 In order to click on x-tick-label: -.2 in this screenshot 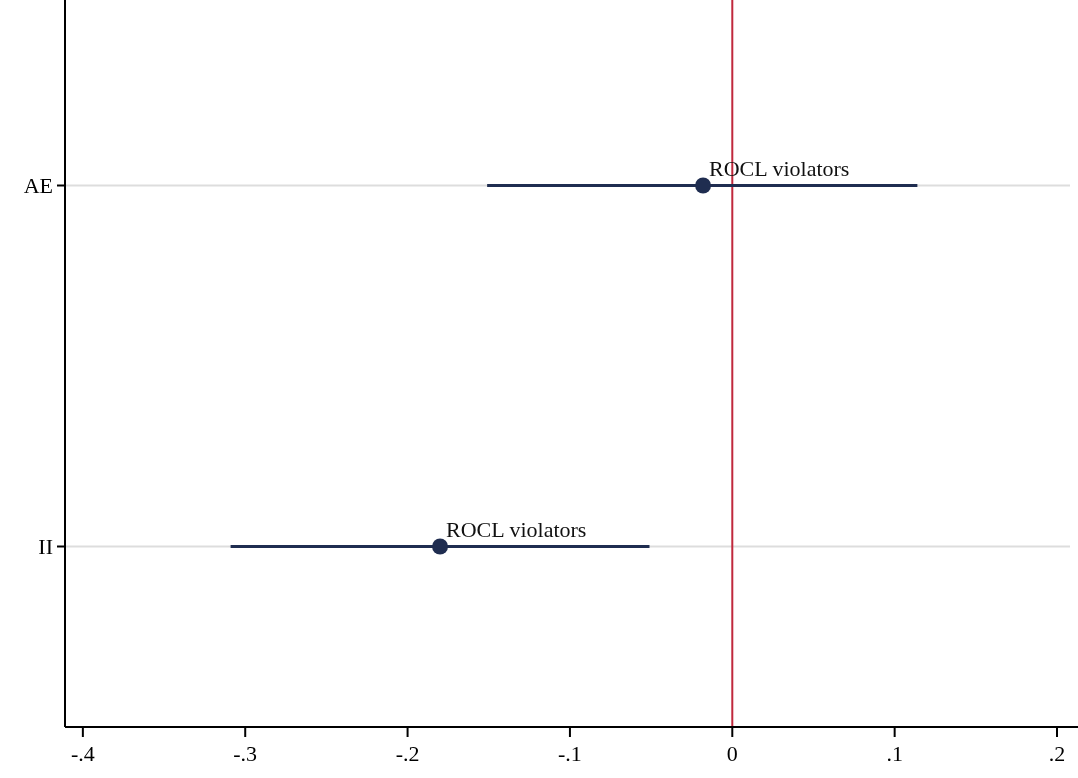, I will do `click(407, 753)`.